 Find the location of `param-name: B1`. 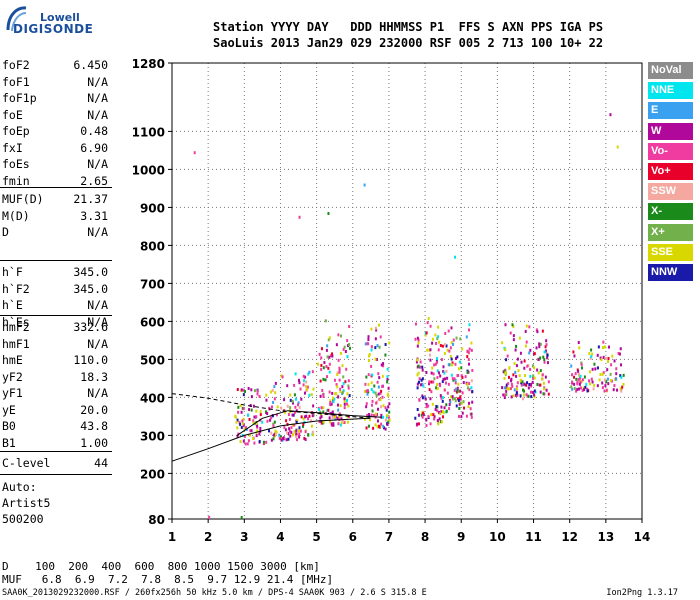

param-name: B1 is located at coordinates (9, 442).